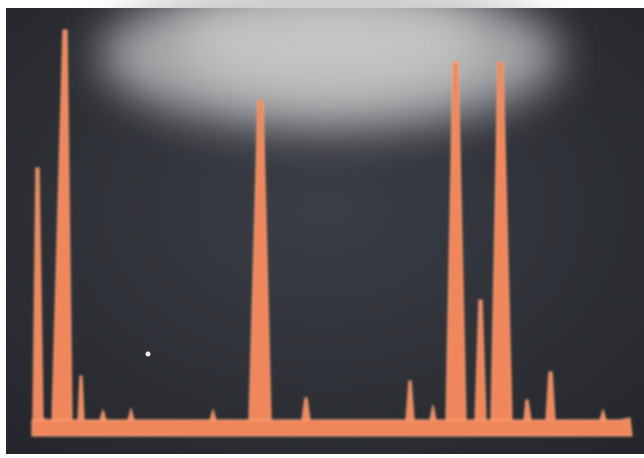 The width and height of the screenshot is (644, 458). I want to click on speck, so click(148, 354).